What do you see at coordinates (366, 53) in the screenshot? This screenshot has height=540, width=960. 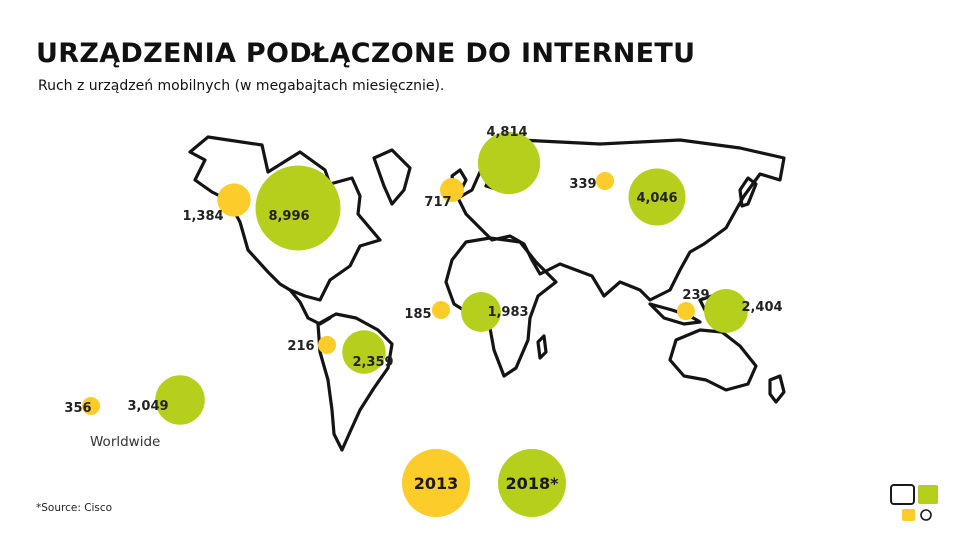 I see `page-title: URZĄDZENIA PODŁĄCZONE DO INTERNETU` at bounding box center [366, 53].